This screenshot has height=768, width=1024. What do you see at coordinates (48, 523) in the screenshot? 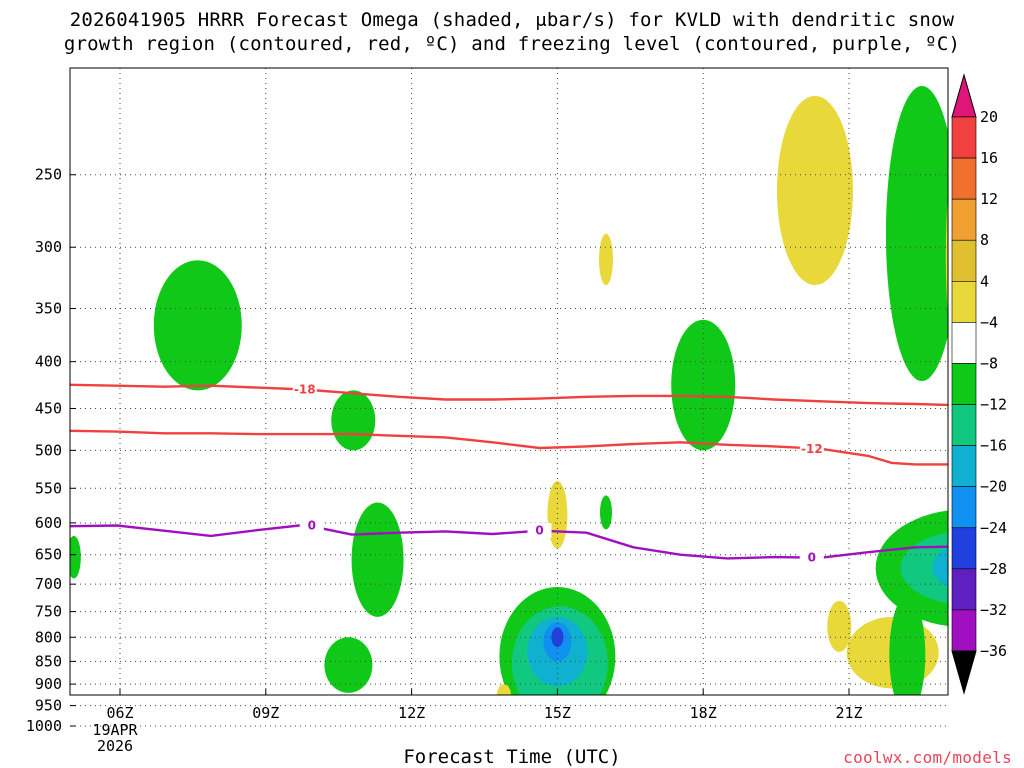
I see `y-tick-label-600: 600` at bounding box center [48, 523].